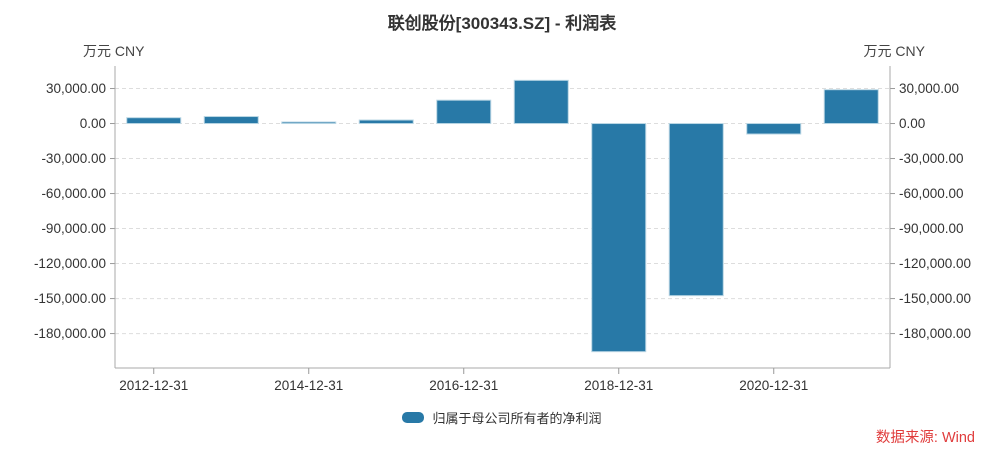 This screenshot has height=456, width=1004. Describe the element at coordinates (929, 88) in the screenshot. I see `y-tick-label-right: 30,000.00` at that location.